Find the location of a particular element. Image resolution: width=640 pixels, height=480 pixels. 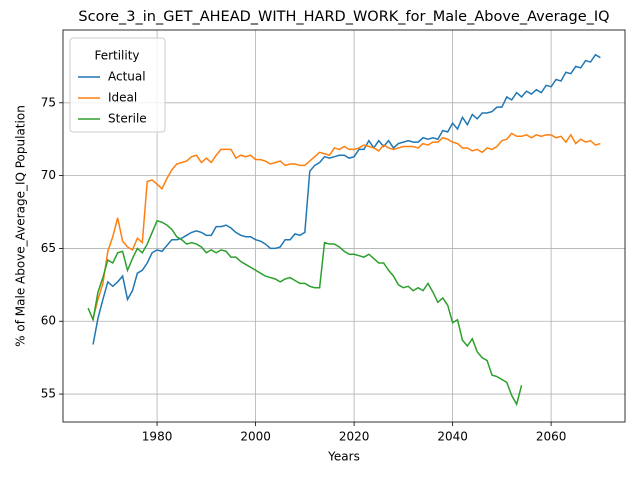

x-tick-label: 2000 is located at coordinates (255, 437).